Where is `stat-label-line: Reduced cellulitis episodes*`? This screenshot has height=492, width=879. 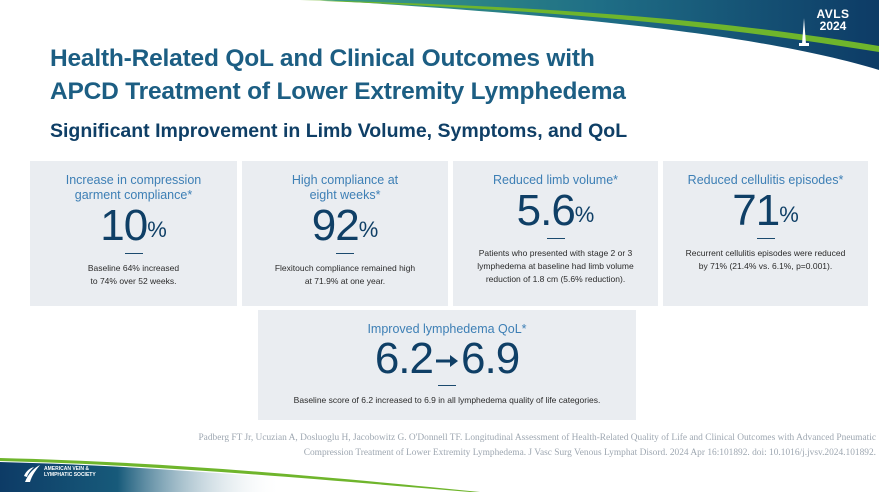
stat-label-line: Reduced cellulitis episodes* is located at coordinates (765, 180).